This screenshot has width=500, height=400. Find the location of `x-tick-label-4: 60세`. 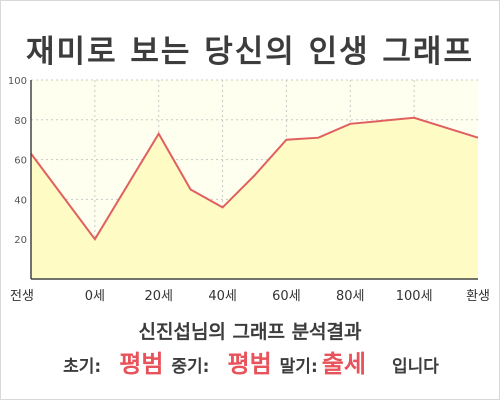

x-tick-label-4: 60세 is located at coordinates (286, 296).